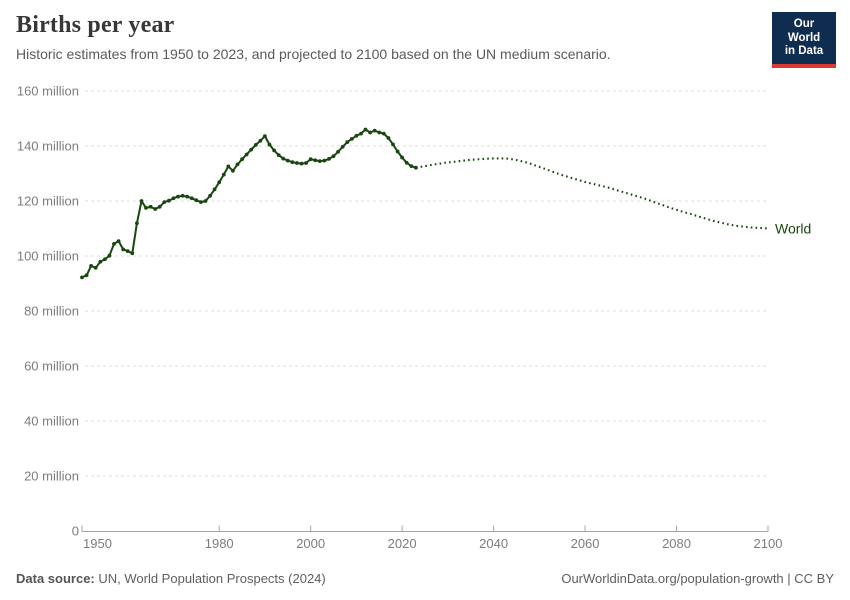 The image size is (850, 600). Describe the element at coordinates (210, 578) in the screenshot. I see `data-source-text: UN, World Population Prospects (2024)` at that location.